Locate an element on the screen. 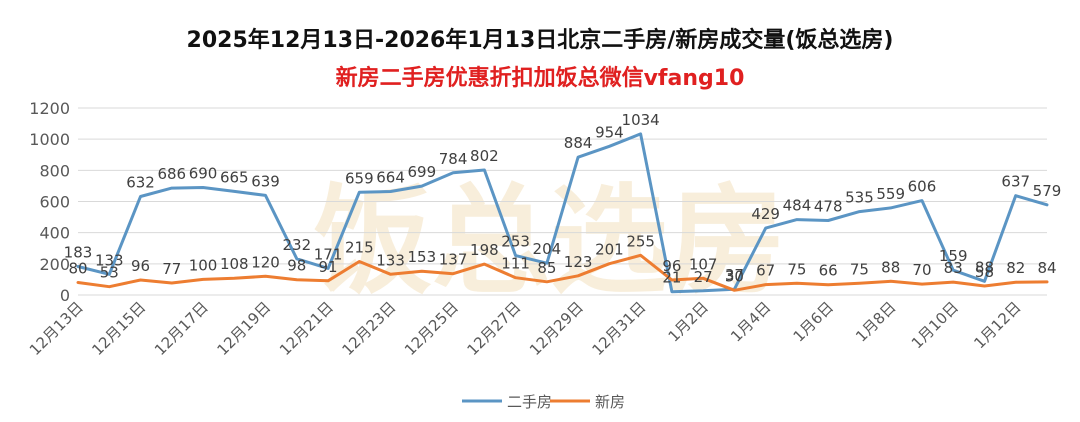  data-label: 98 is located at coordinates (296, 266).